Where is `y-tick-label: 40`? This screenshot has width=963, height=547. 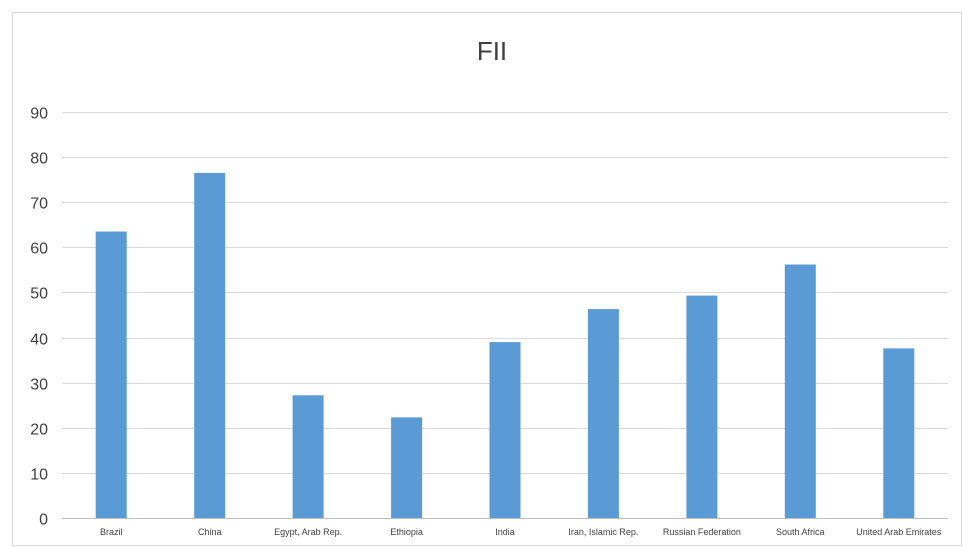 y-tick-label: 40 is located at coordinates (39, 340).